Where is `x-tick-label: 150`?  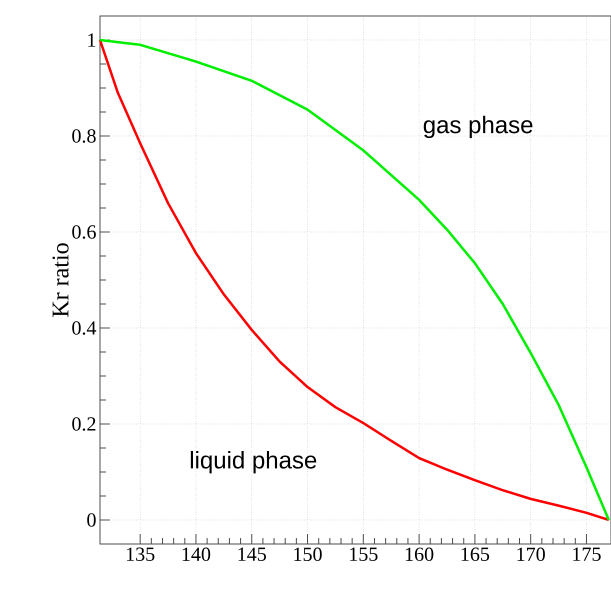 x-tick-label: 150 is located at coordinates (308, 555).